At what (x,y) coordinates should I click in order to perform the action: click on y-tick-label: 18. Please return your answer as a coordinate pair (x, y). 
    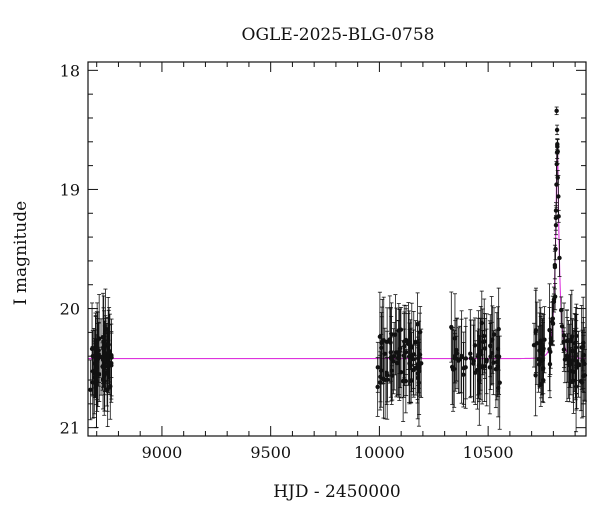
    Looking at the image, I should click on (70, 70).